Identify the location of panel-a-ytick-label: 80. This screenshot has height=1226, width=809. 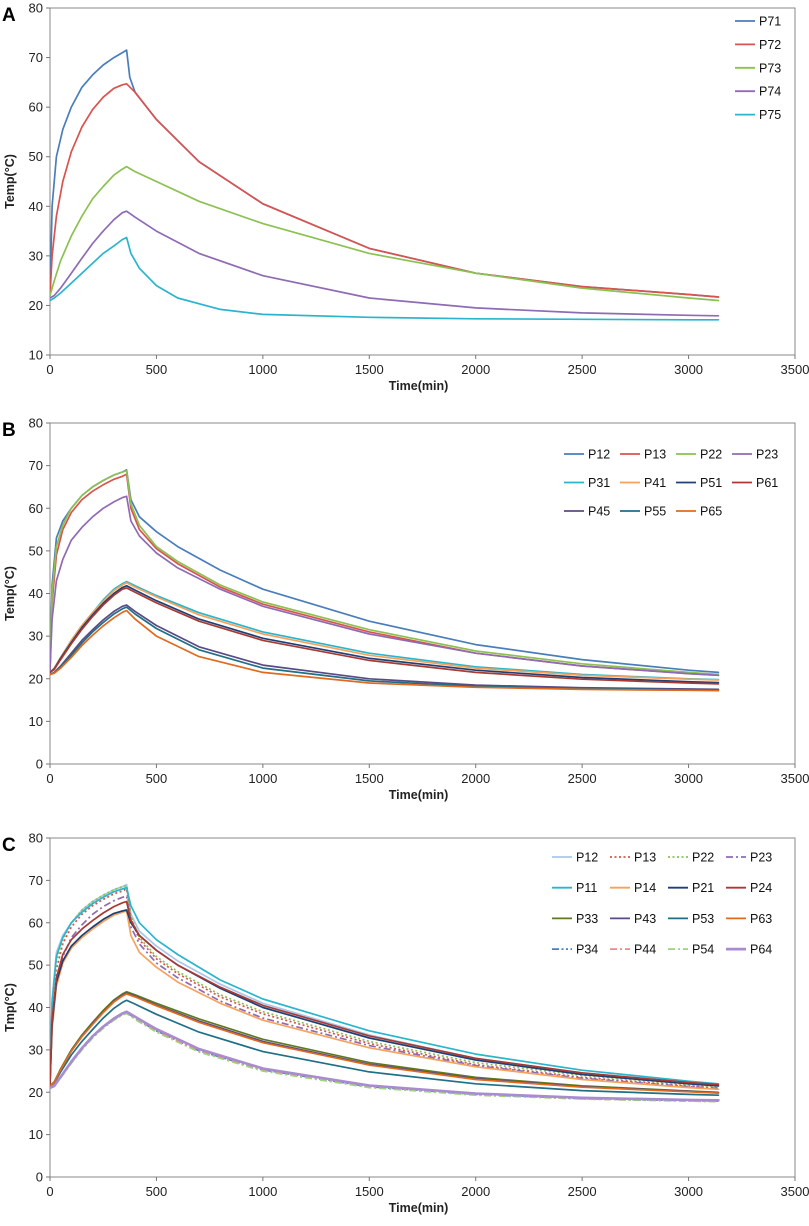
(36, 8).